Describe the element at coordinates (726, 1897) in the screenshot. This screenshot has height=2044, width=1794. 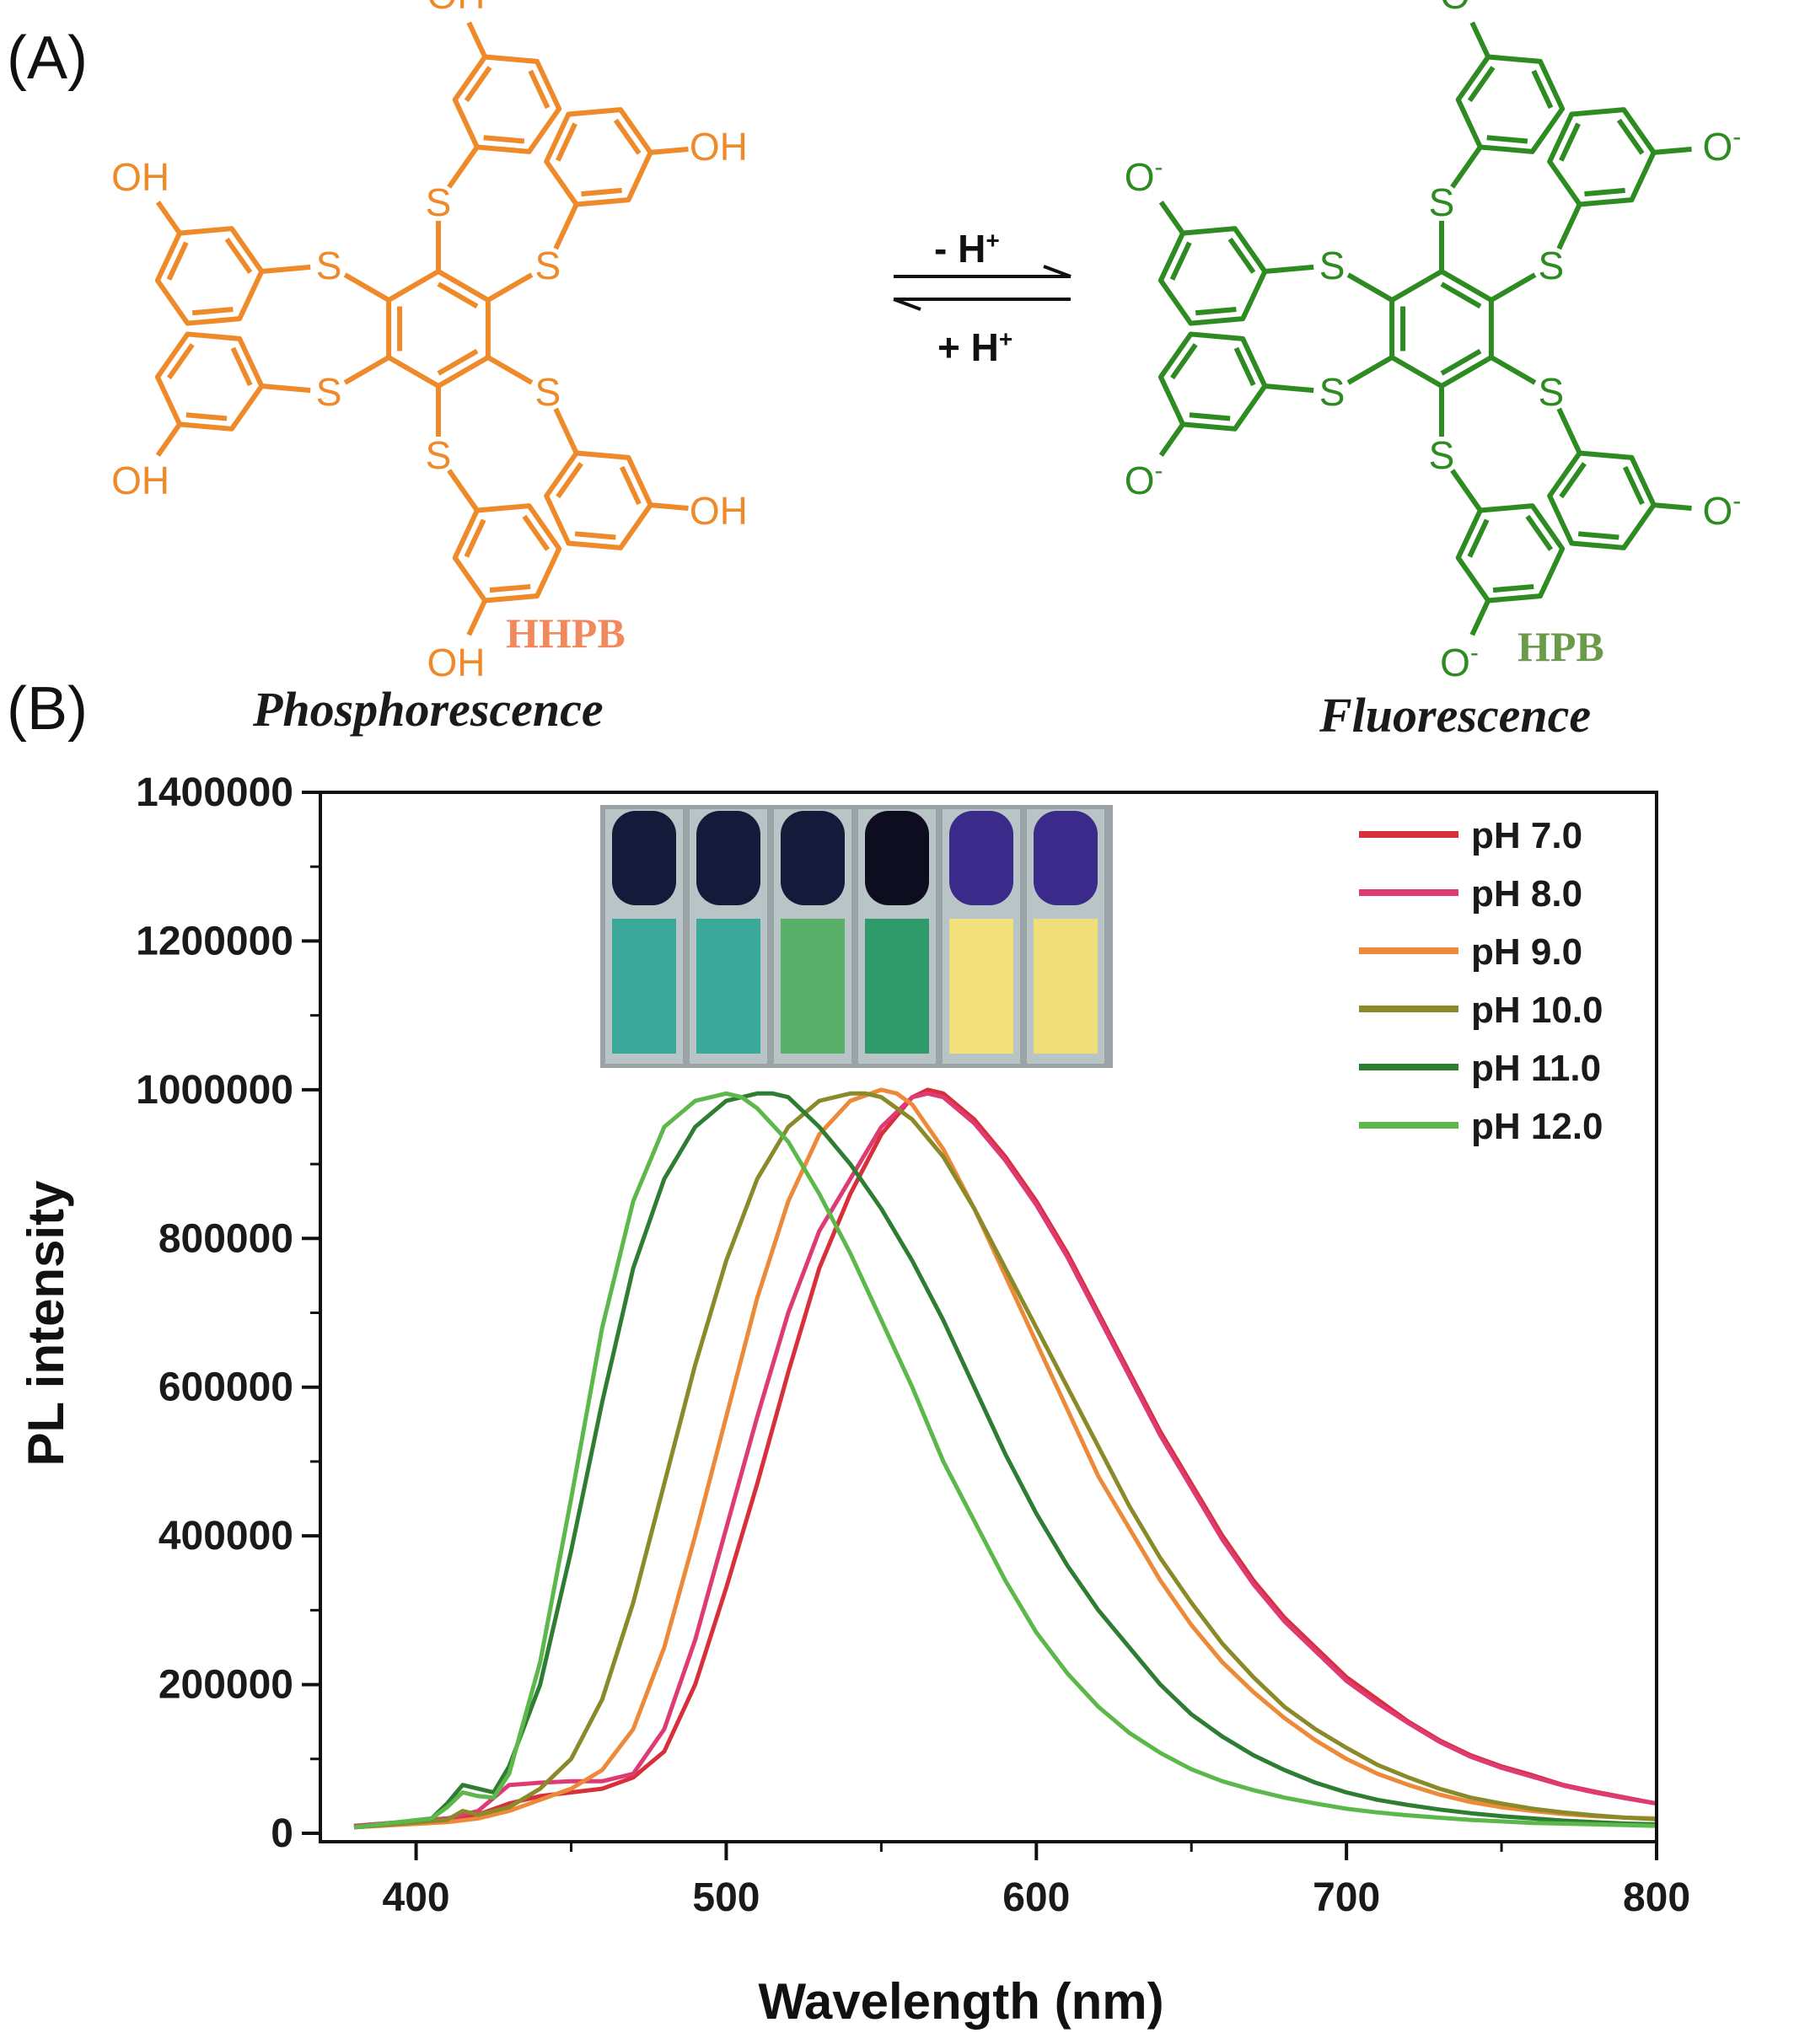
I see `x-tick-label: 500` at that location.